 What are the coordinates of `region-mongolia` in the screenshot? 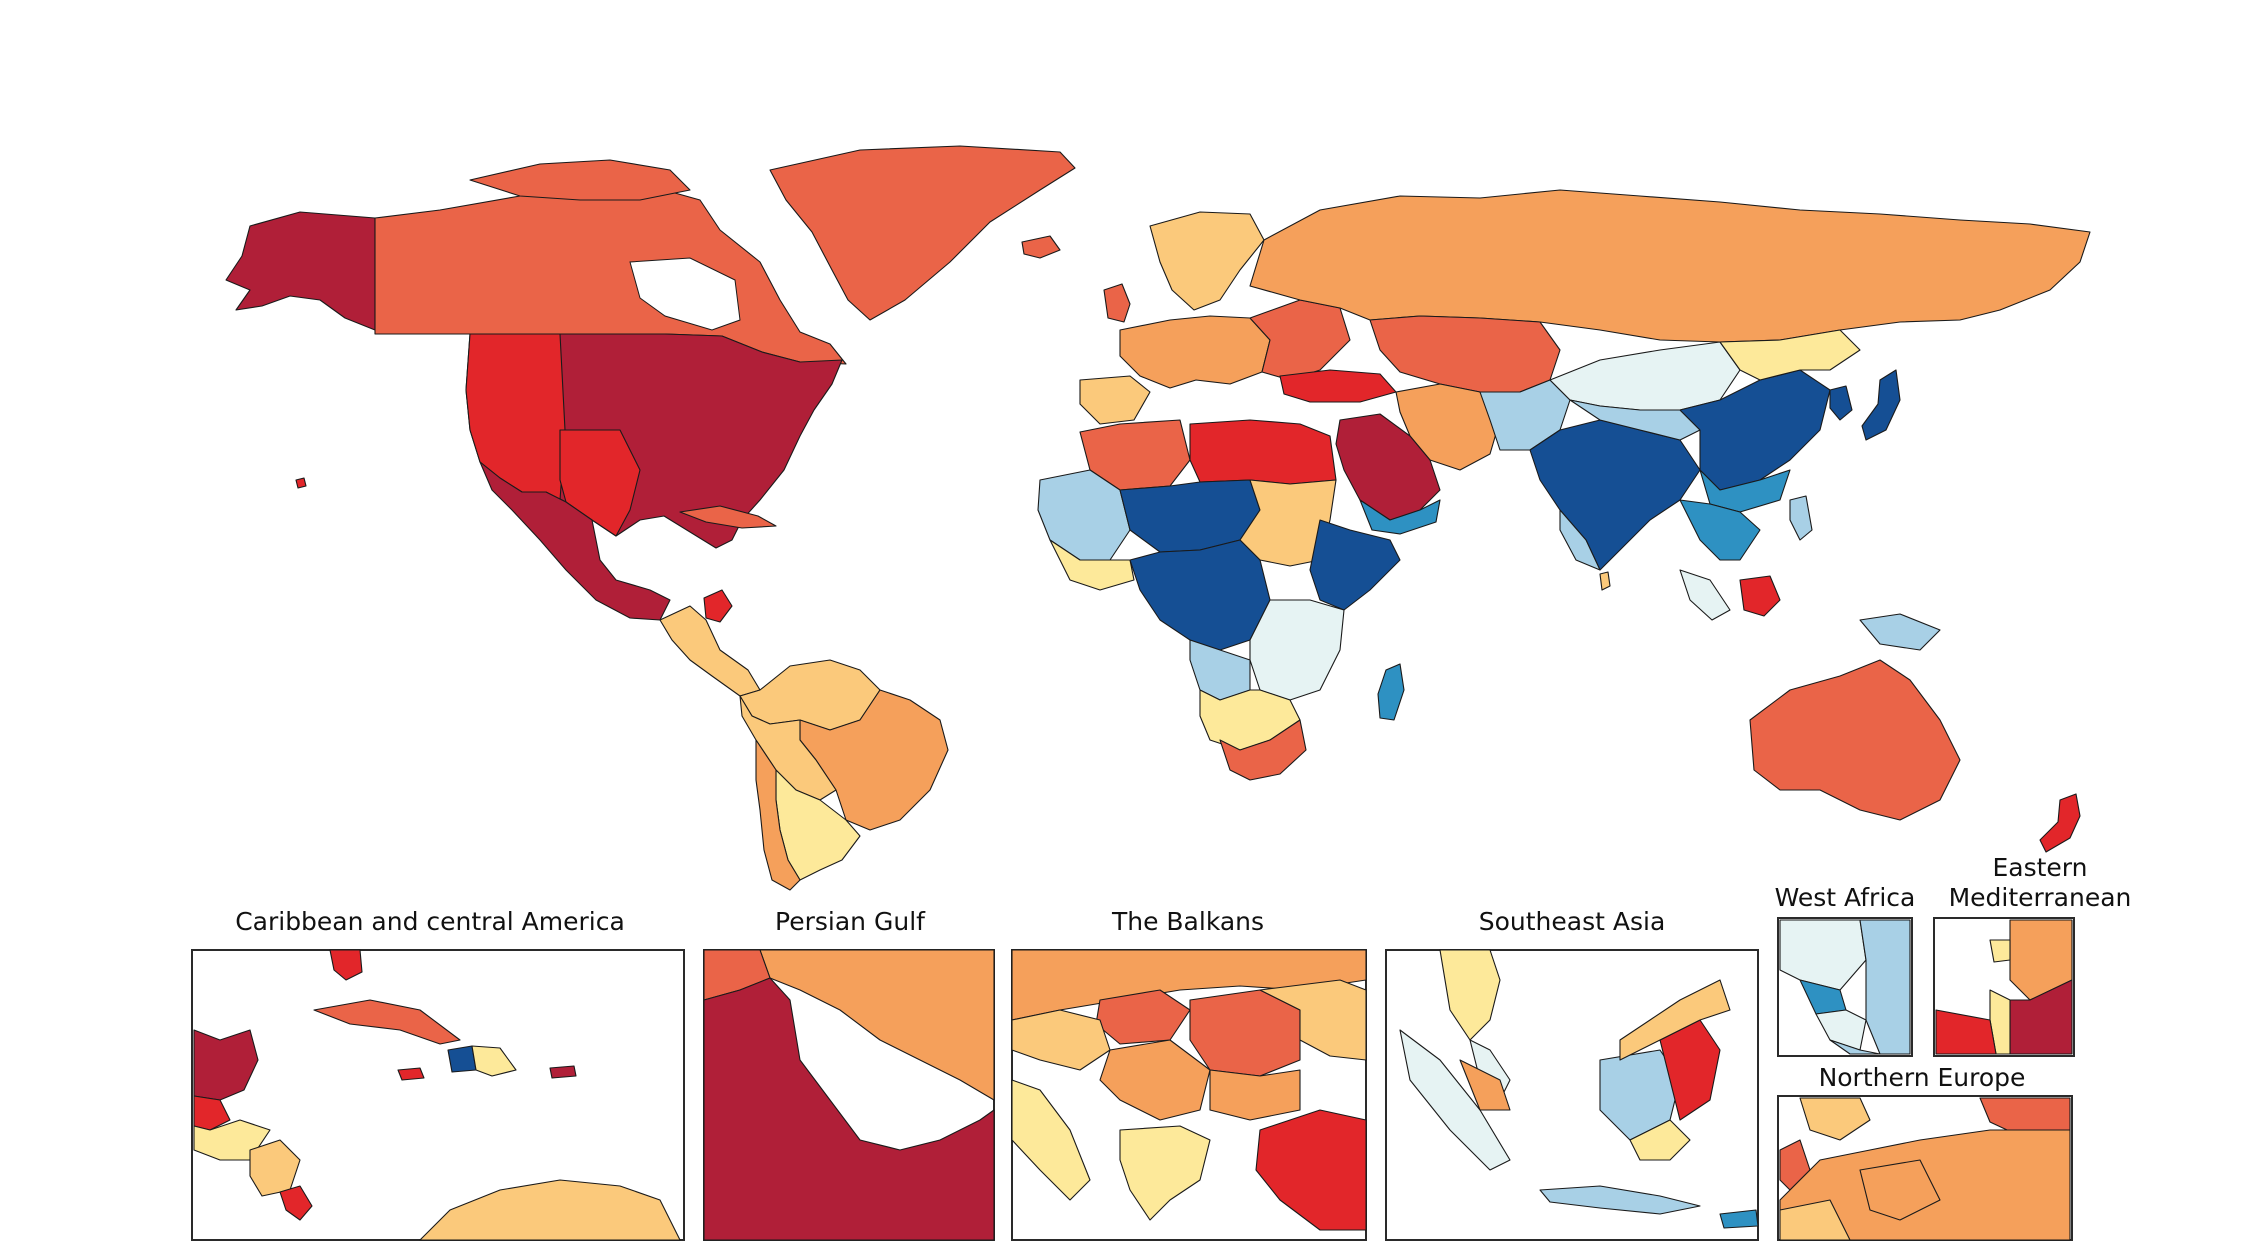 It's located at (1790, 355).